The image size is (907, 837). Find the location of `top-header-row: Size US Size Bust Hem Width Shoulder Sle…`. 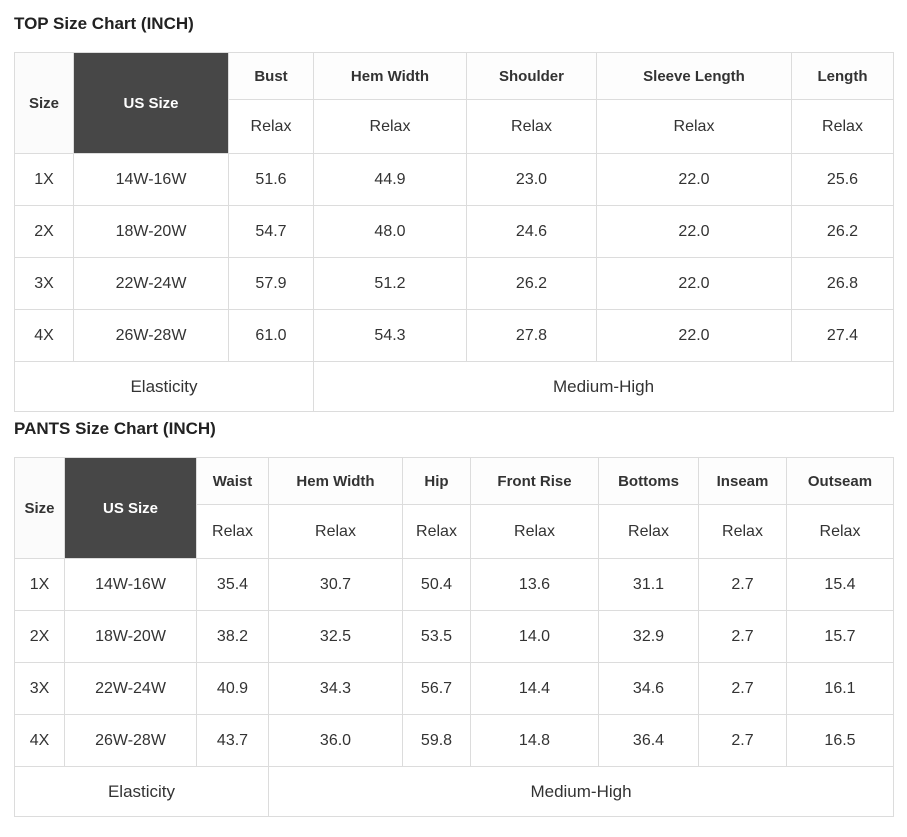

top-header-row: Size US Size Bust Hem Width Shoulder Sle… is located at coordinates (454, 103).